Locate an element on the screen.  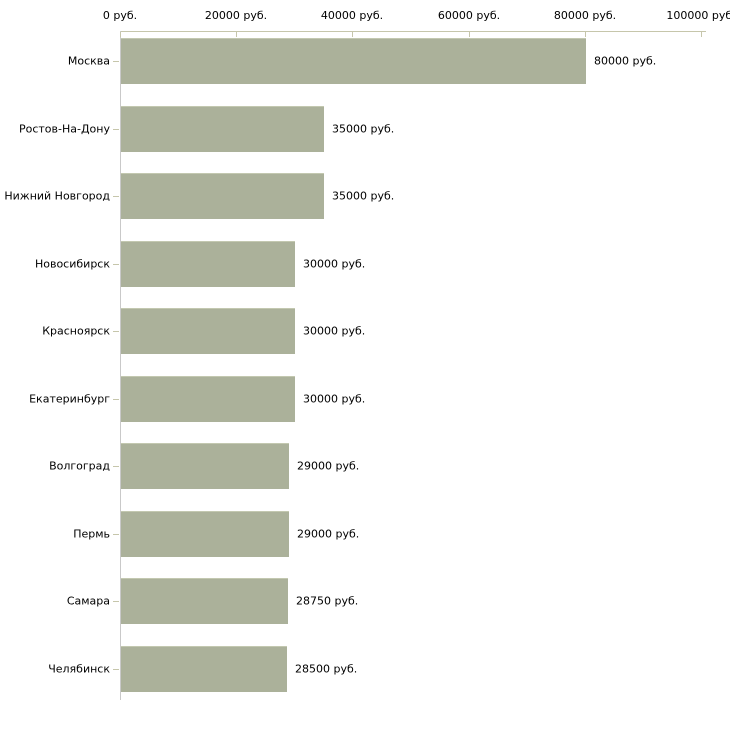
x-tick-label: 60000 руб. is located at coordinates (469, 15).